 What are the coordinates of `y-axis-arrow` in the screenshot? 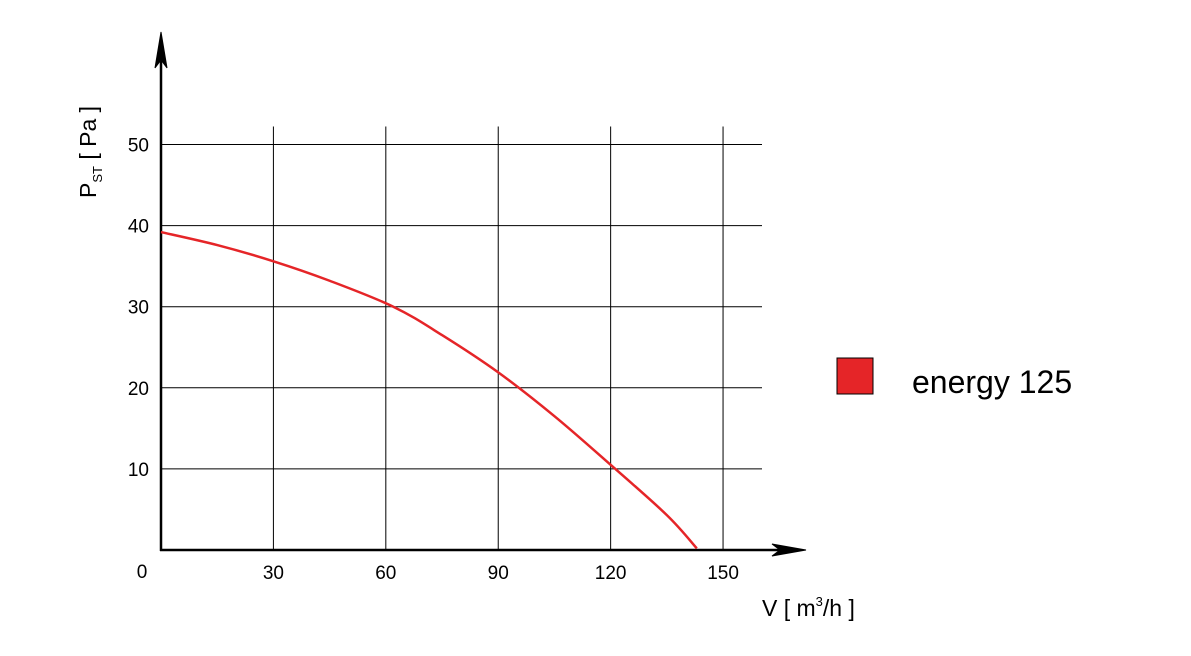 It's located at (161, 50).